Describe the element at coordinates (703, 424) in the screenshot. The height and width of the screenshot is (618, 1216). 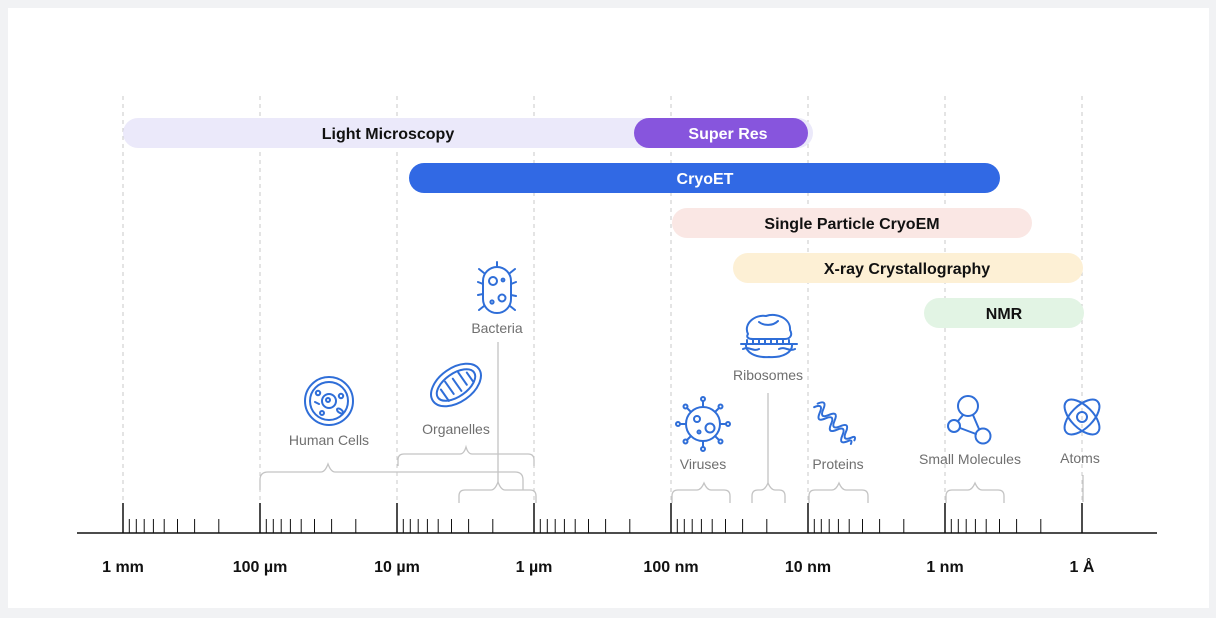
I see `virus-icon` at that location.